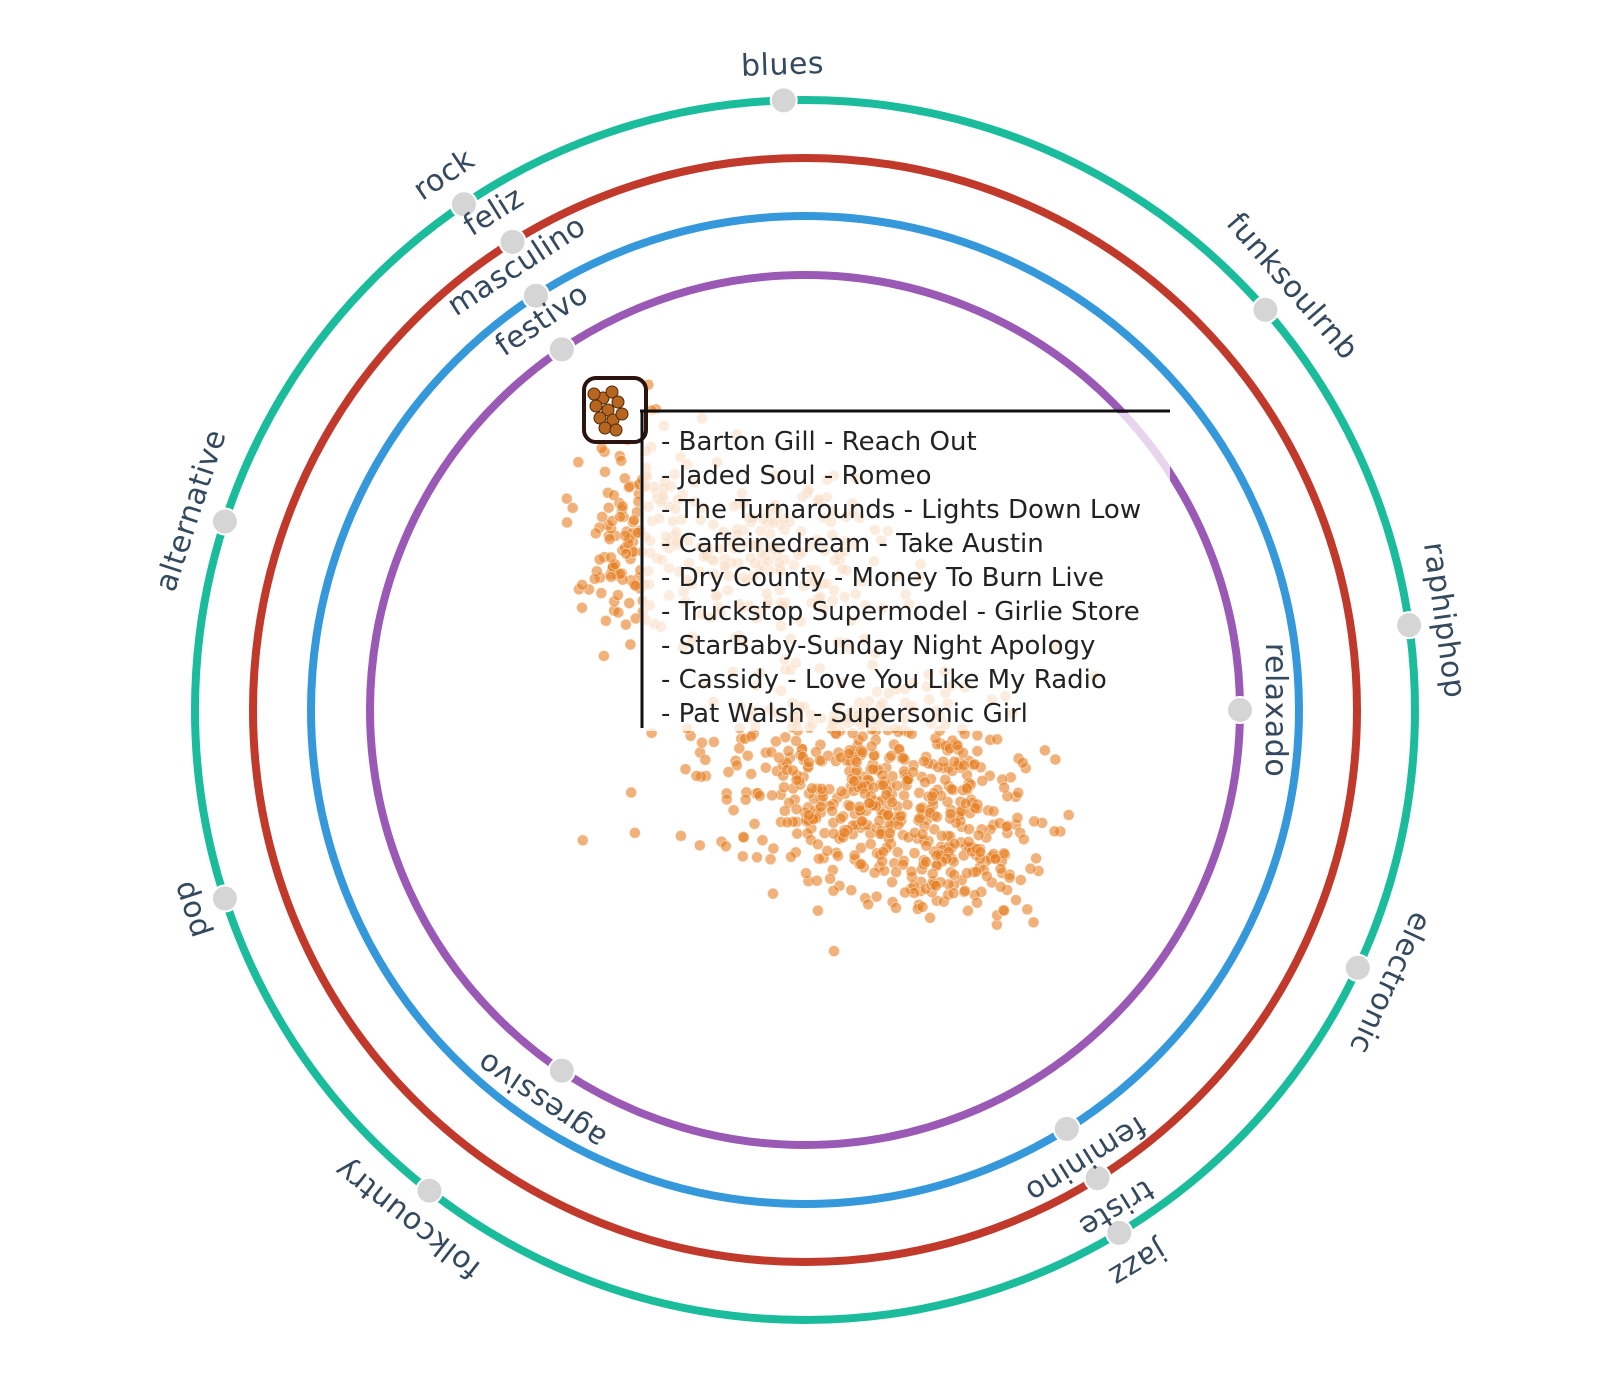  Describe the element at coordinates (1265, 309) in the screenshot. I see `anchor-handle-funksoulrnb` at that location.